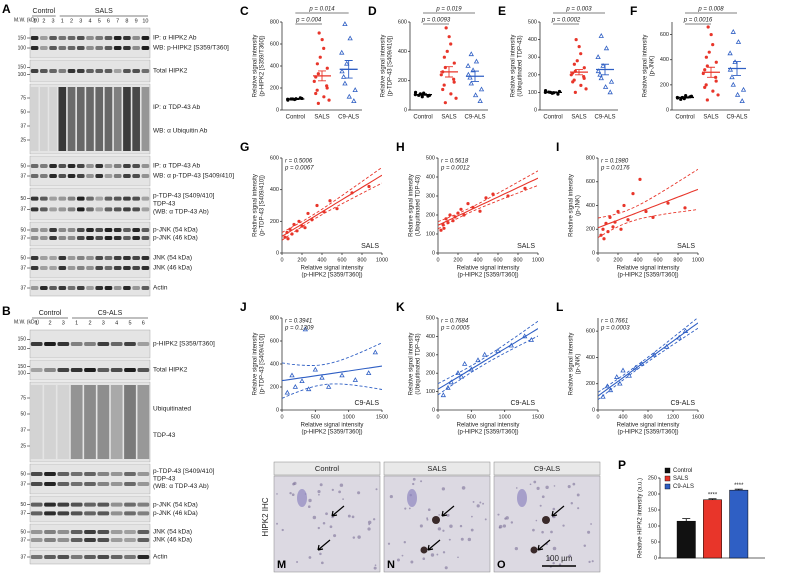 The height and width of the screenshot is (577, 800). I want to click on lane-number: 1, so click(62, 21).